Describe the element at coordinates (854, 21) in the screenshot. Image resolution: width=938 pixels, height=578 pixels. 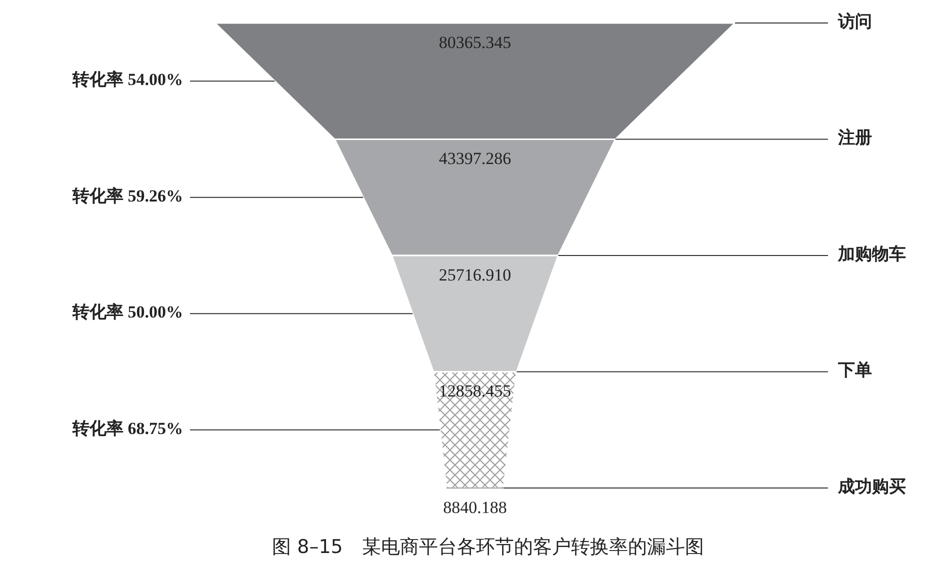
I see `category-label: 访问` at that location.